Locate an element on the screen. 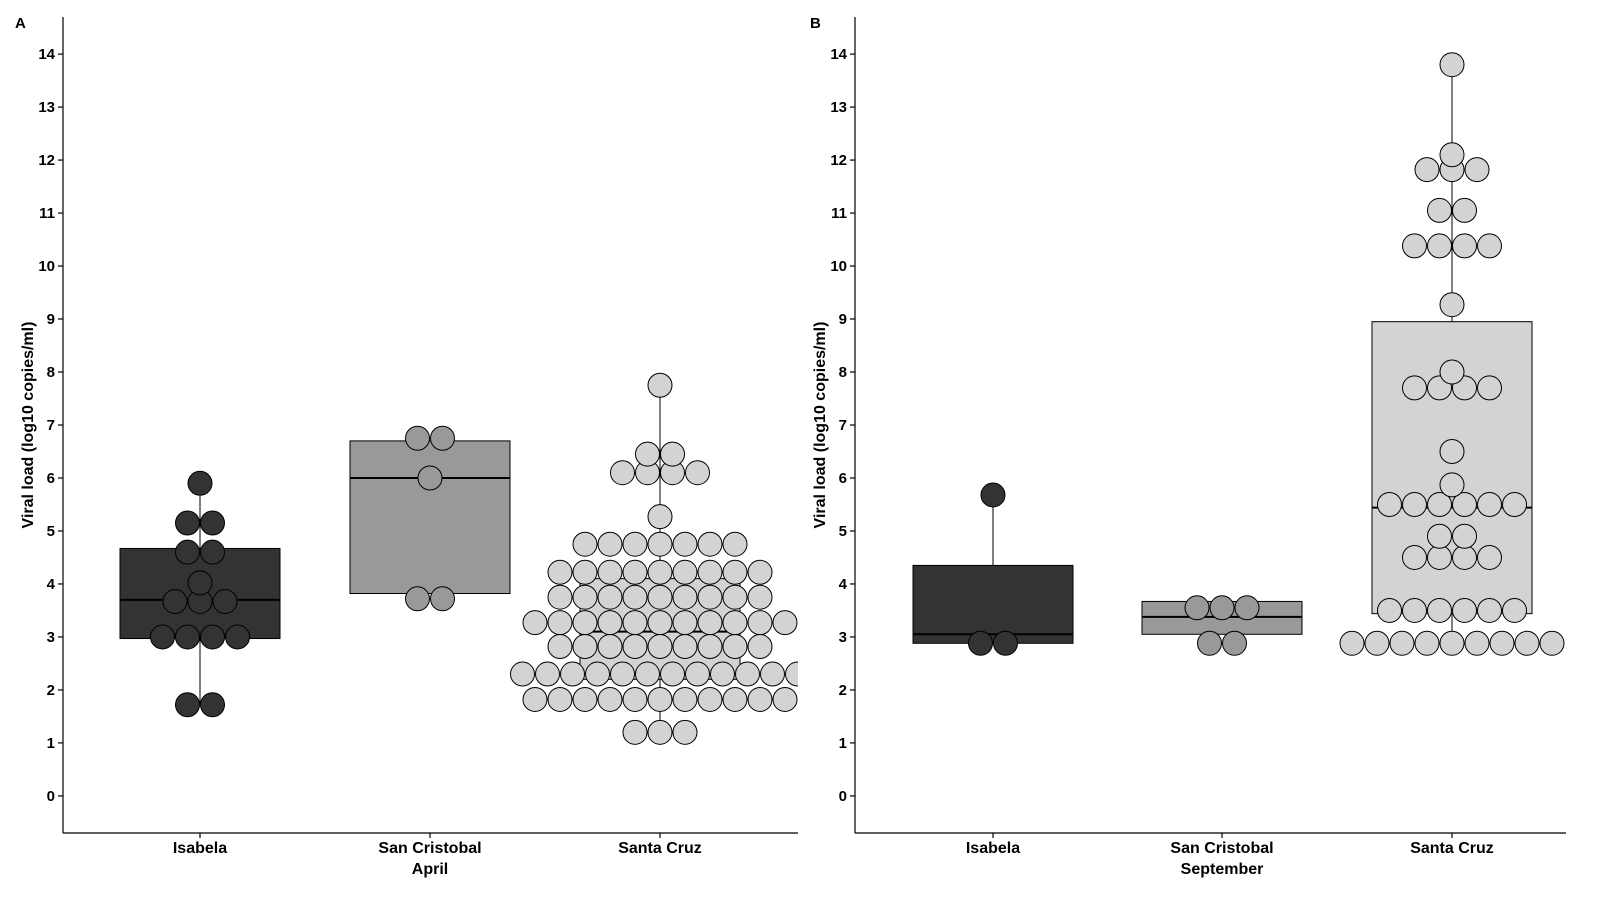  series-san-cristobal: San Cristobal is located at coordinates (430, 641).